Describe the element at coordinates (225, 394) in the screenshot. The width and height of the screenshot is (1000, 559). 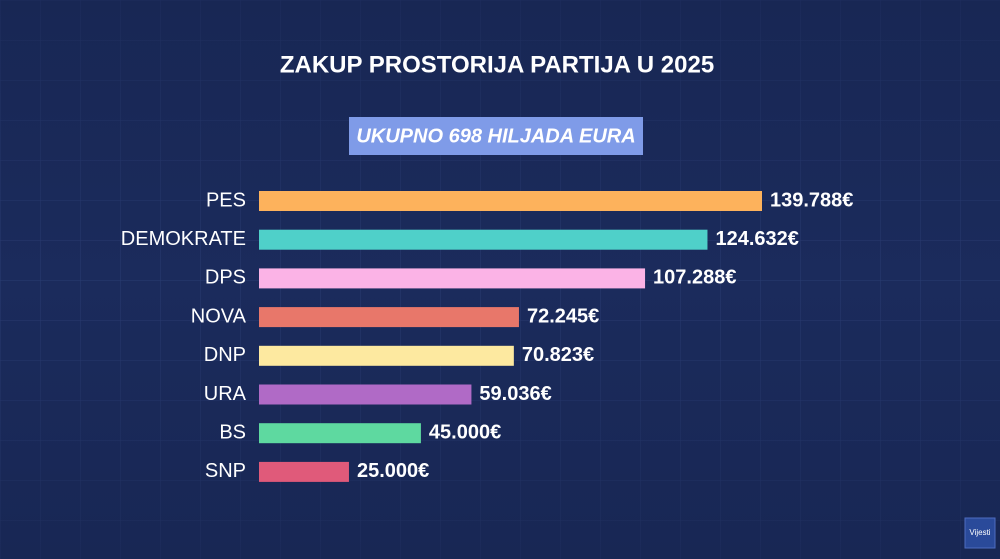
I see `category-label: URA` at that location.